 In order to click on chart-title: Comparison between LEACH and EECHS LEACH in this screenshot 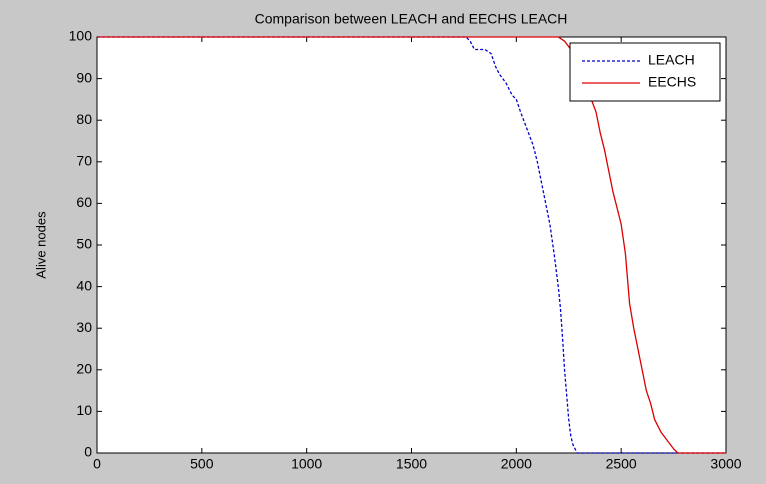, I will do `click(411, 19)`.